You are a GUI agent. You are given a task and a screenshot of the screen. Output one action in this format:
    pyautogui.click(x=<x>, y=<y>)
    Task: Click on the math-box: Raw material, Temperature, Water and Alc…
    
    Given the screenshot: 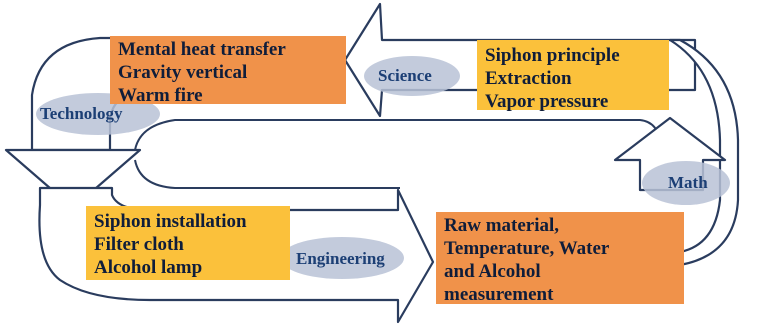 What is the action you would take?
    pyautogui.click(x=560, y=258)
    